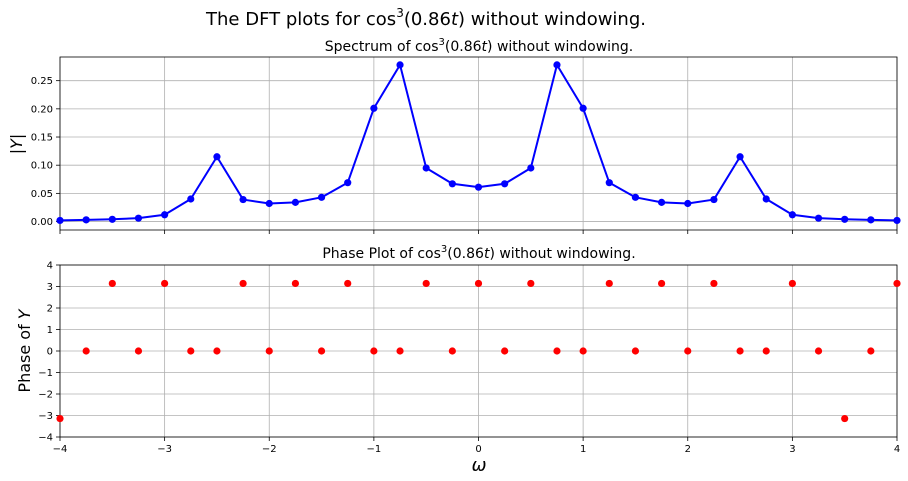 The image size is (908, 481). Describe the element at coordinates (792, 449) in the screenshot. I see `x-tick-label: 3` at that location.